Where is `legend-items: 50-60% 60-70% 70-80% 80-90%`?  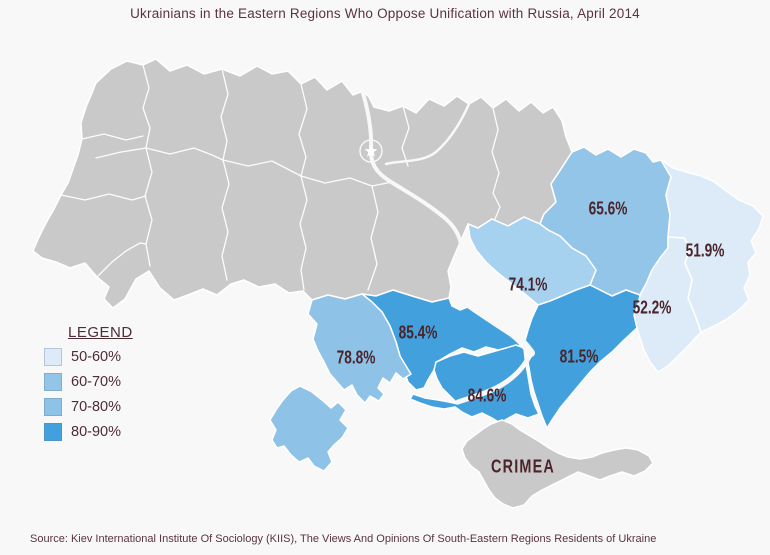 legend-items: 50-60% 60-70% 70-80% 80-90% is located at coordinates (88, 394).